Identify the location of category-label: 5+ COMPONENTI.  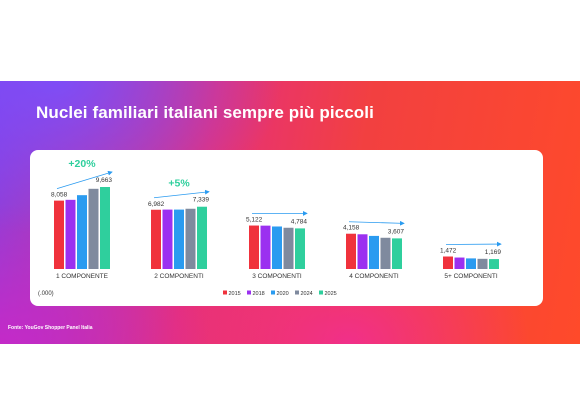
(470, 276).